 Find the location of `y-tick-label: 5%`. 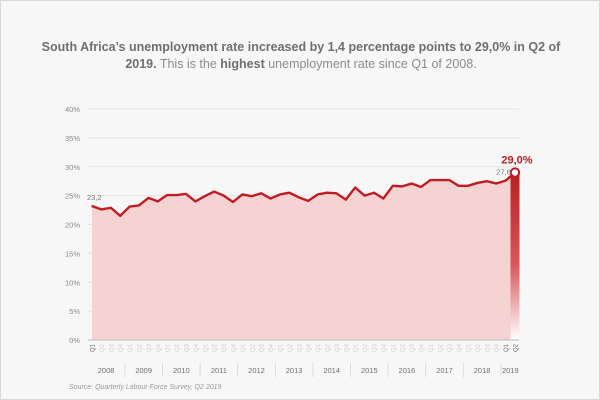

y-tick-label: 5% is located at coordinates (74, 311).